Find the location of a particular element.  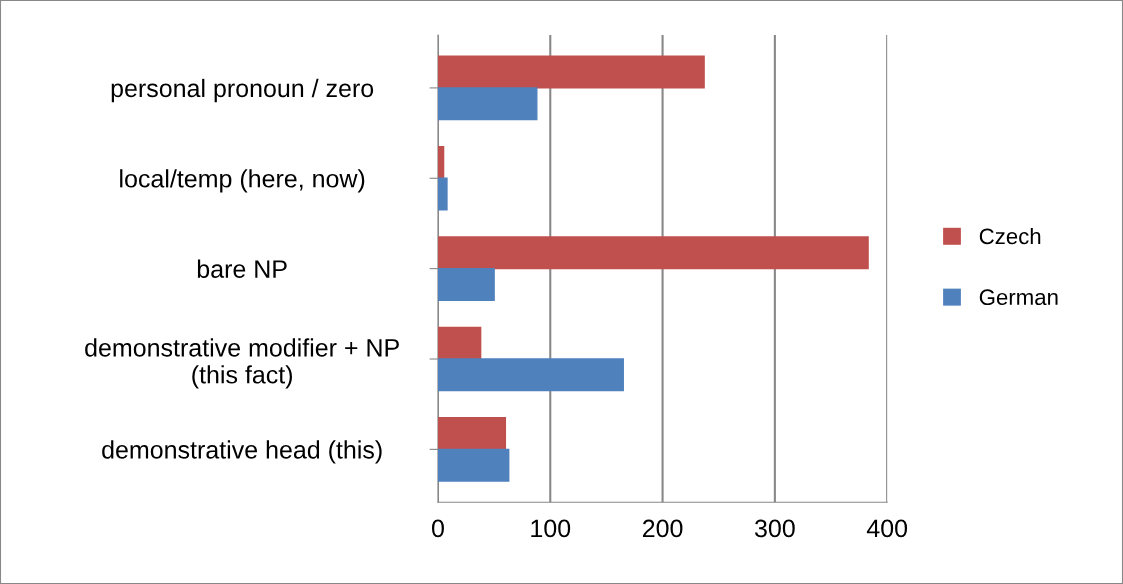

x-tick-label: 0 is located at coordinates (438, 528).